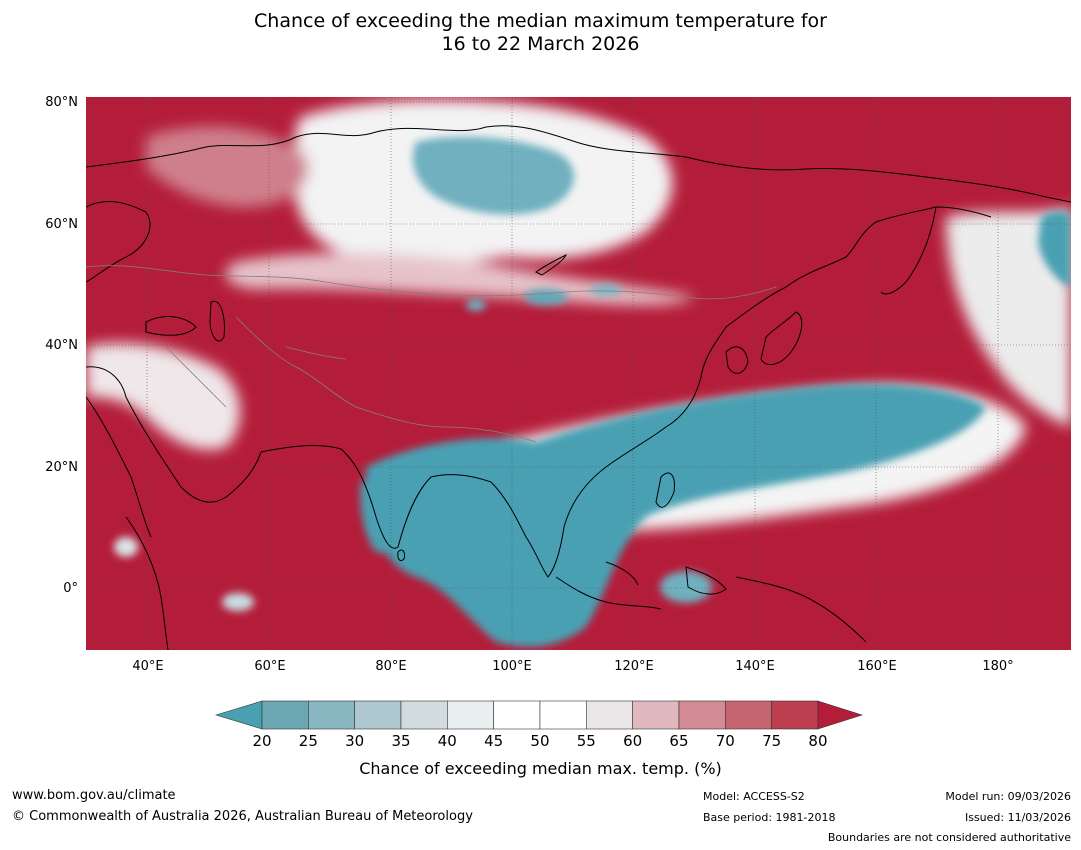 The image size is (1081, 850). Describe the element at coordinates (391, 666) in the screenshot. I see `lon-label-80e: 80°E` at that location.